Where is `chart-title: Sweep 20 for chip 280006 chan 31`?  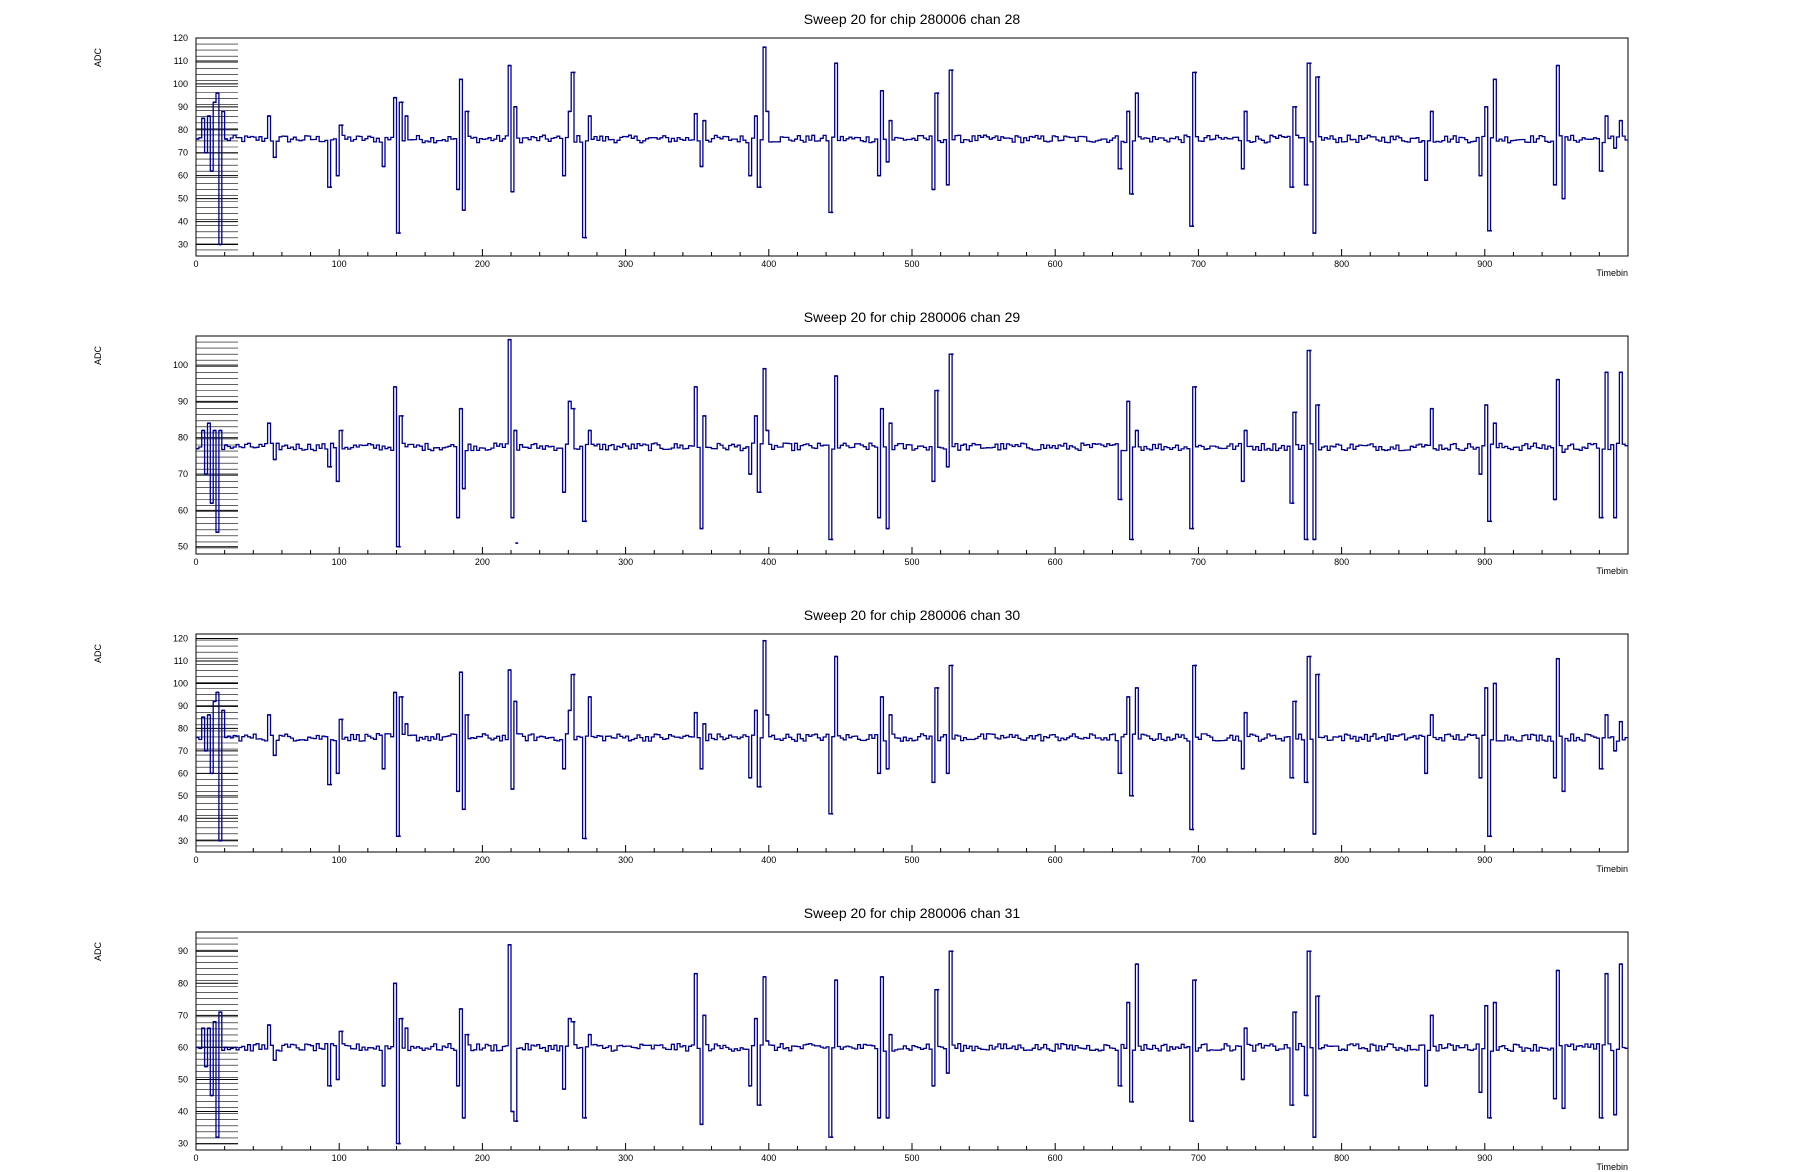 chart-title: Sweep 20 for chip 280006 chan 31 is located at coordinates (912, 913).